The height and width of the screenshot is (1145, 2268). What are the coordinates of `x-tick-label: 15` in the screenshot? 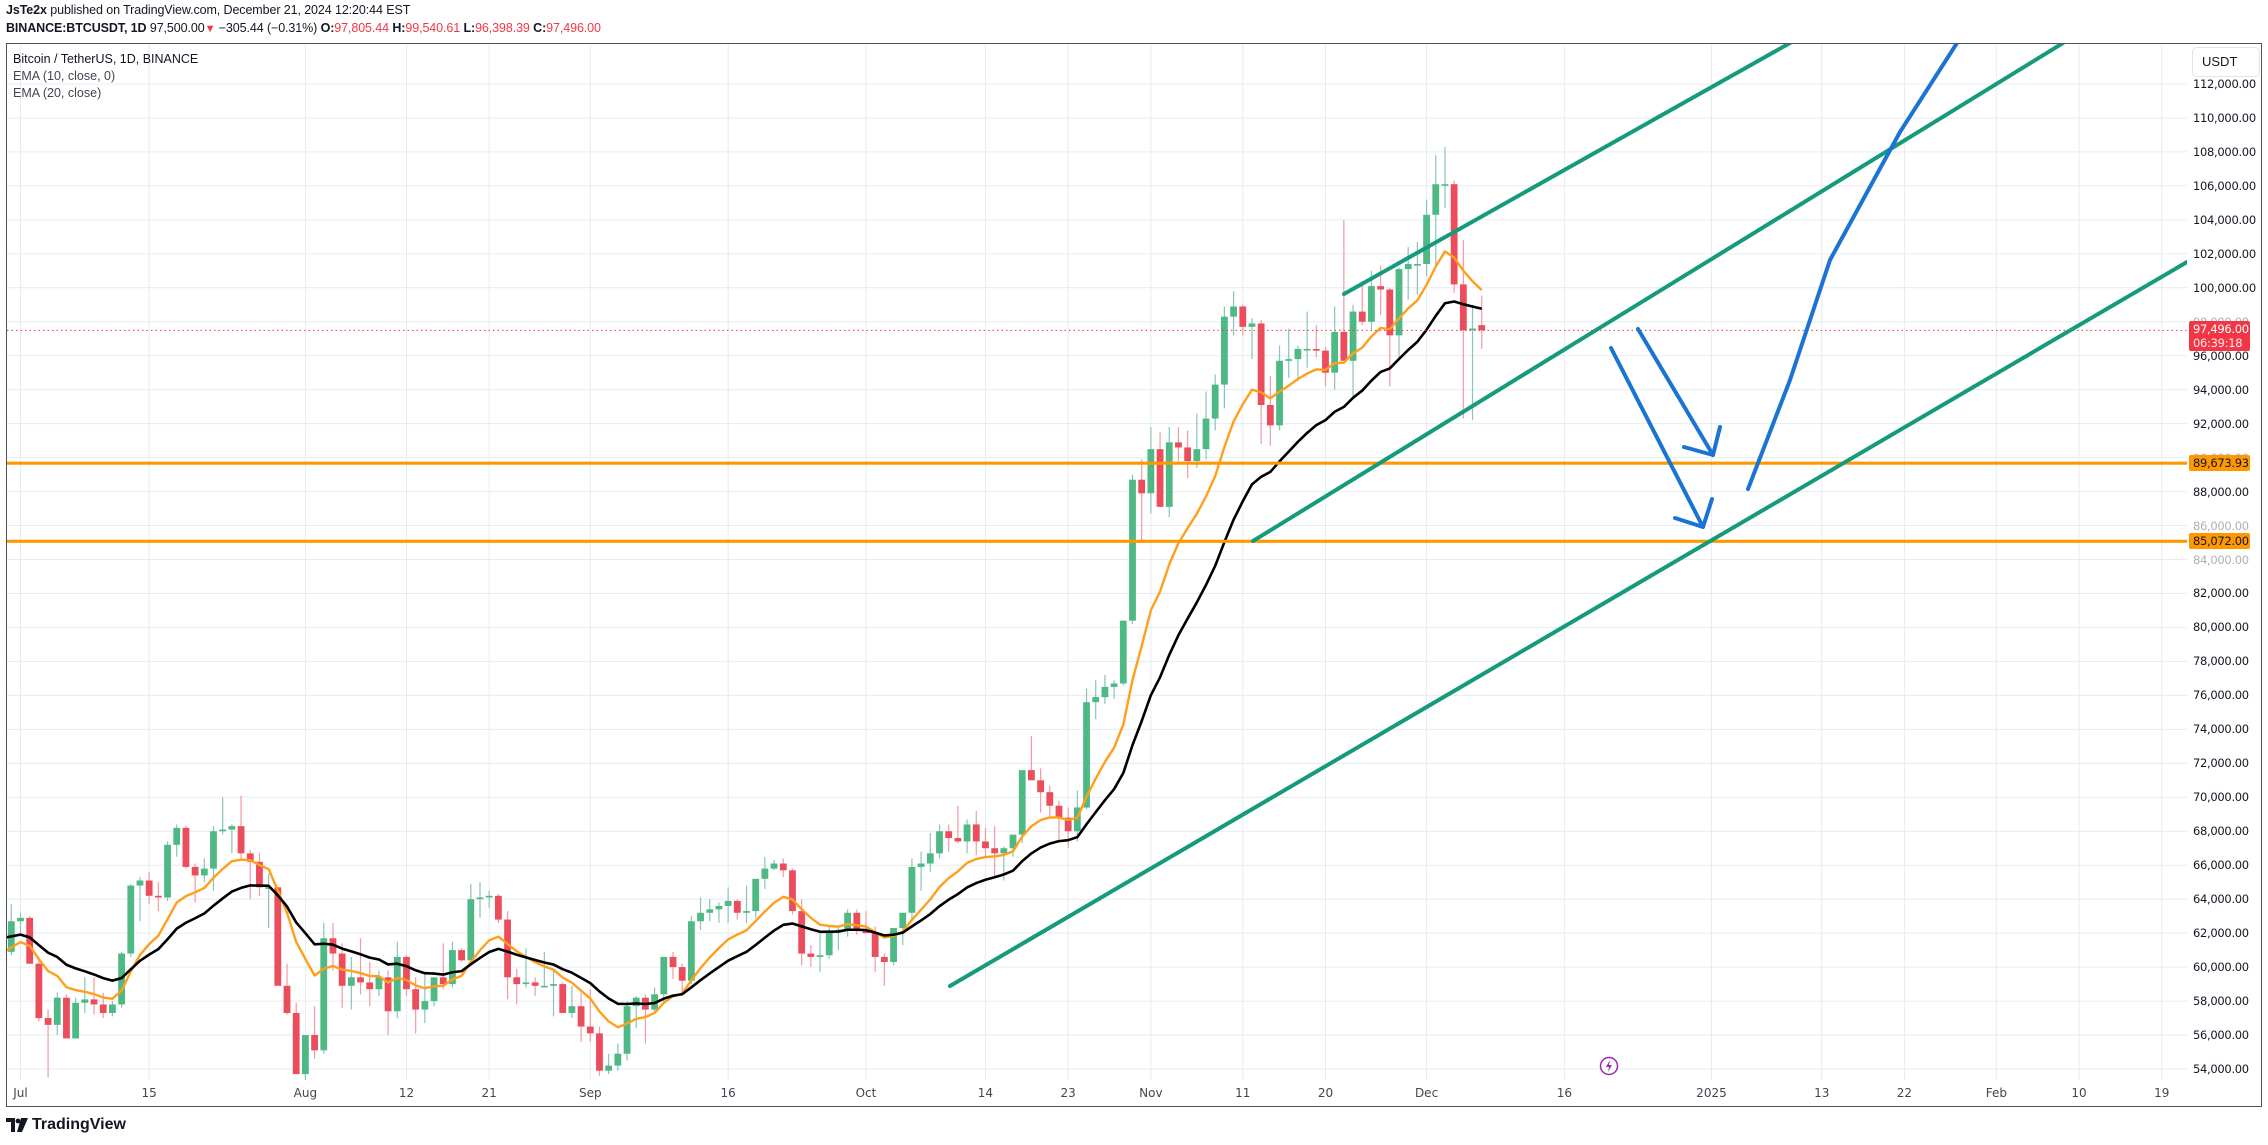 It's located at (149, 1093).